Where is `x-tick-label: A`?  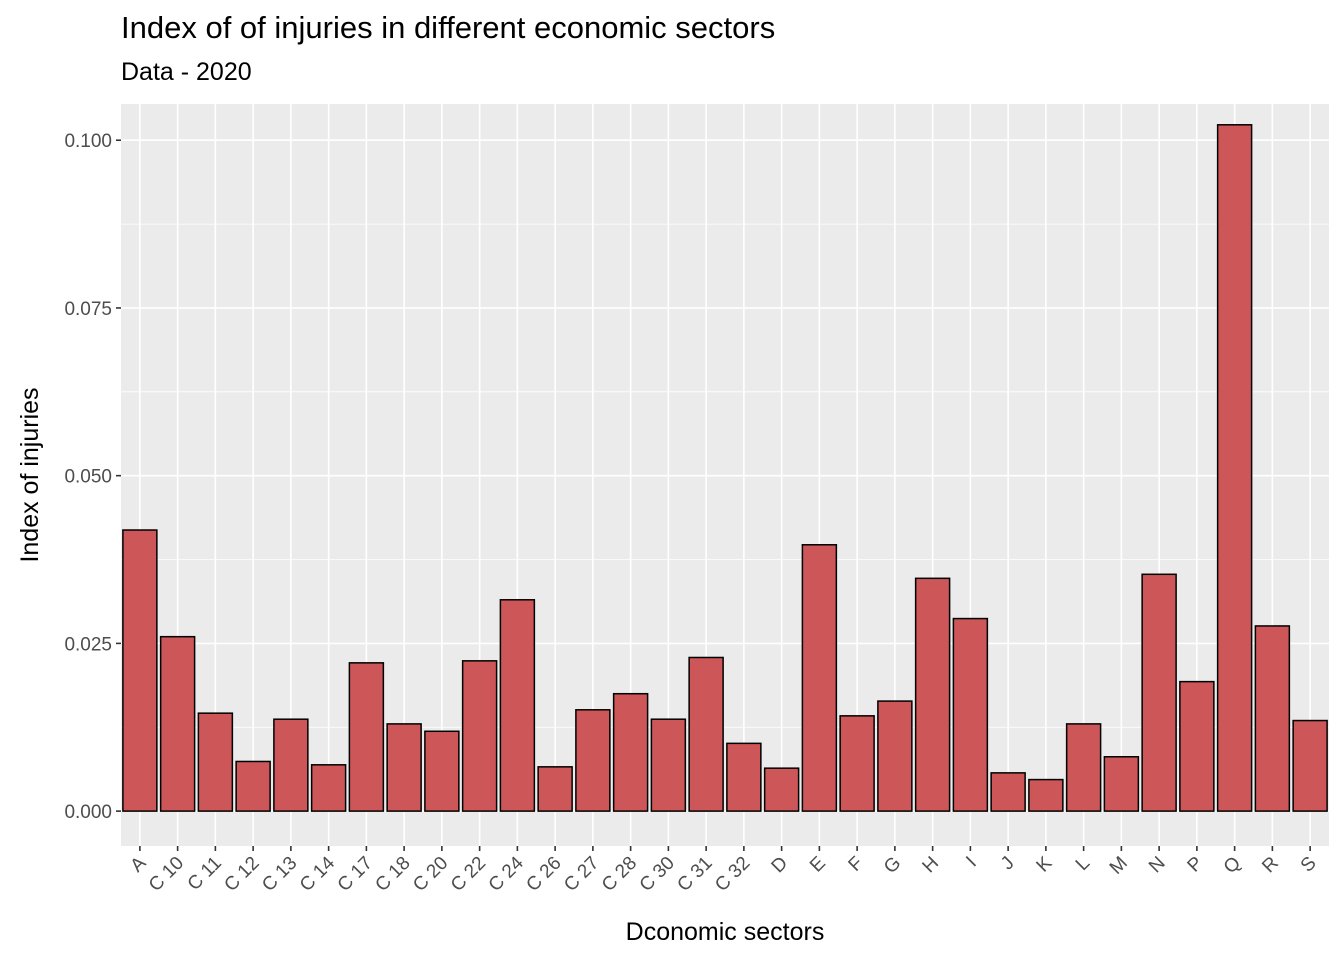
x-tick-label: A is located at coordinates (139, 864).